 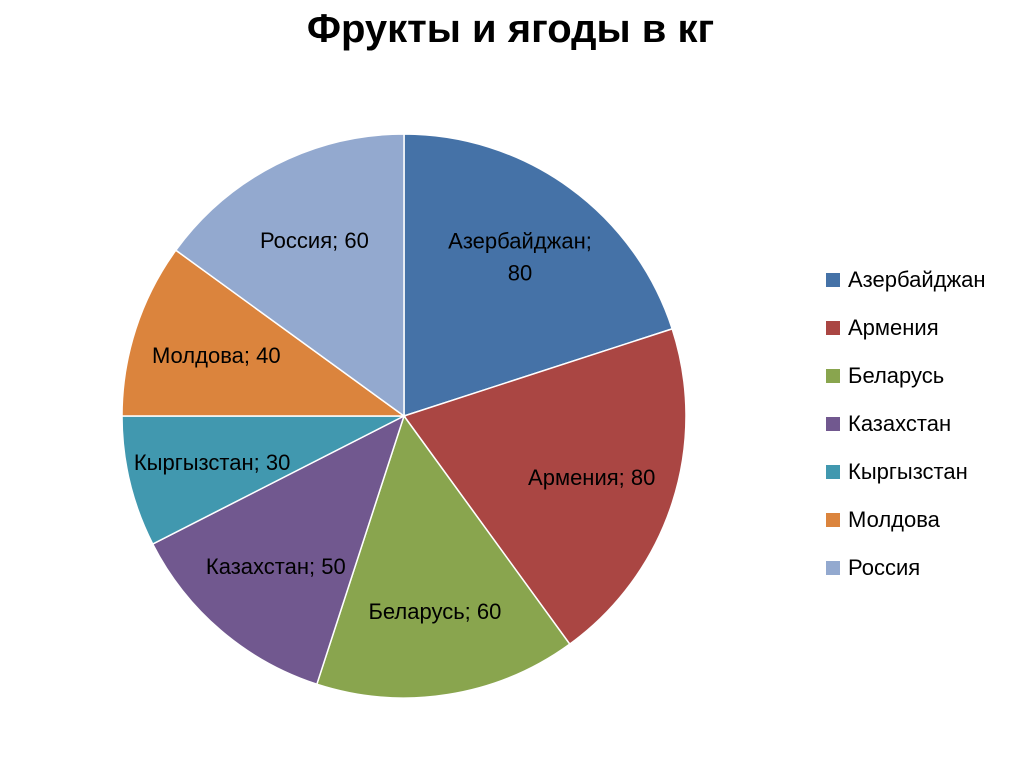 I want to click on legend-item-кыргызстан: Кыргызстан, so click(x=906, y=472).